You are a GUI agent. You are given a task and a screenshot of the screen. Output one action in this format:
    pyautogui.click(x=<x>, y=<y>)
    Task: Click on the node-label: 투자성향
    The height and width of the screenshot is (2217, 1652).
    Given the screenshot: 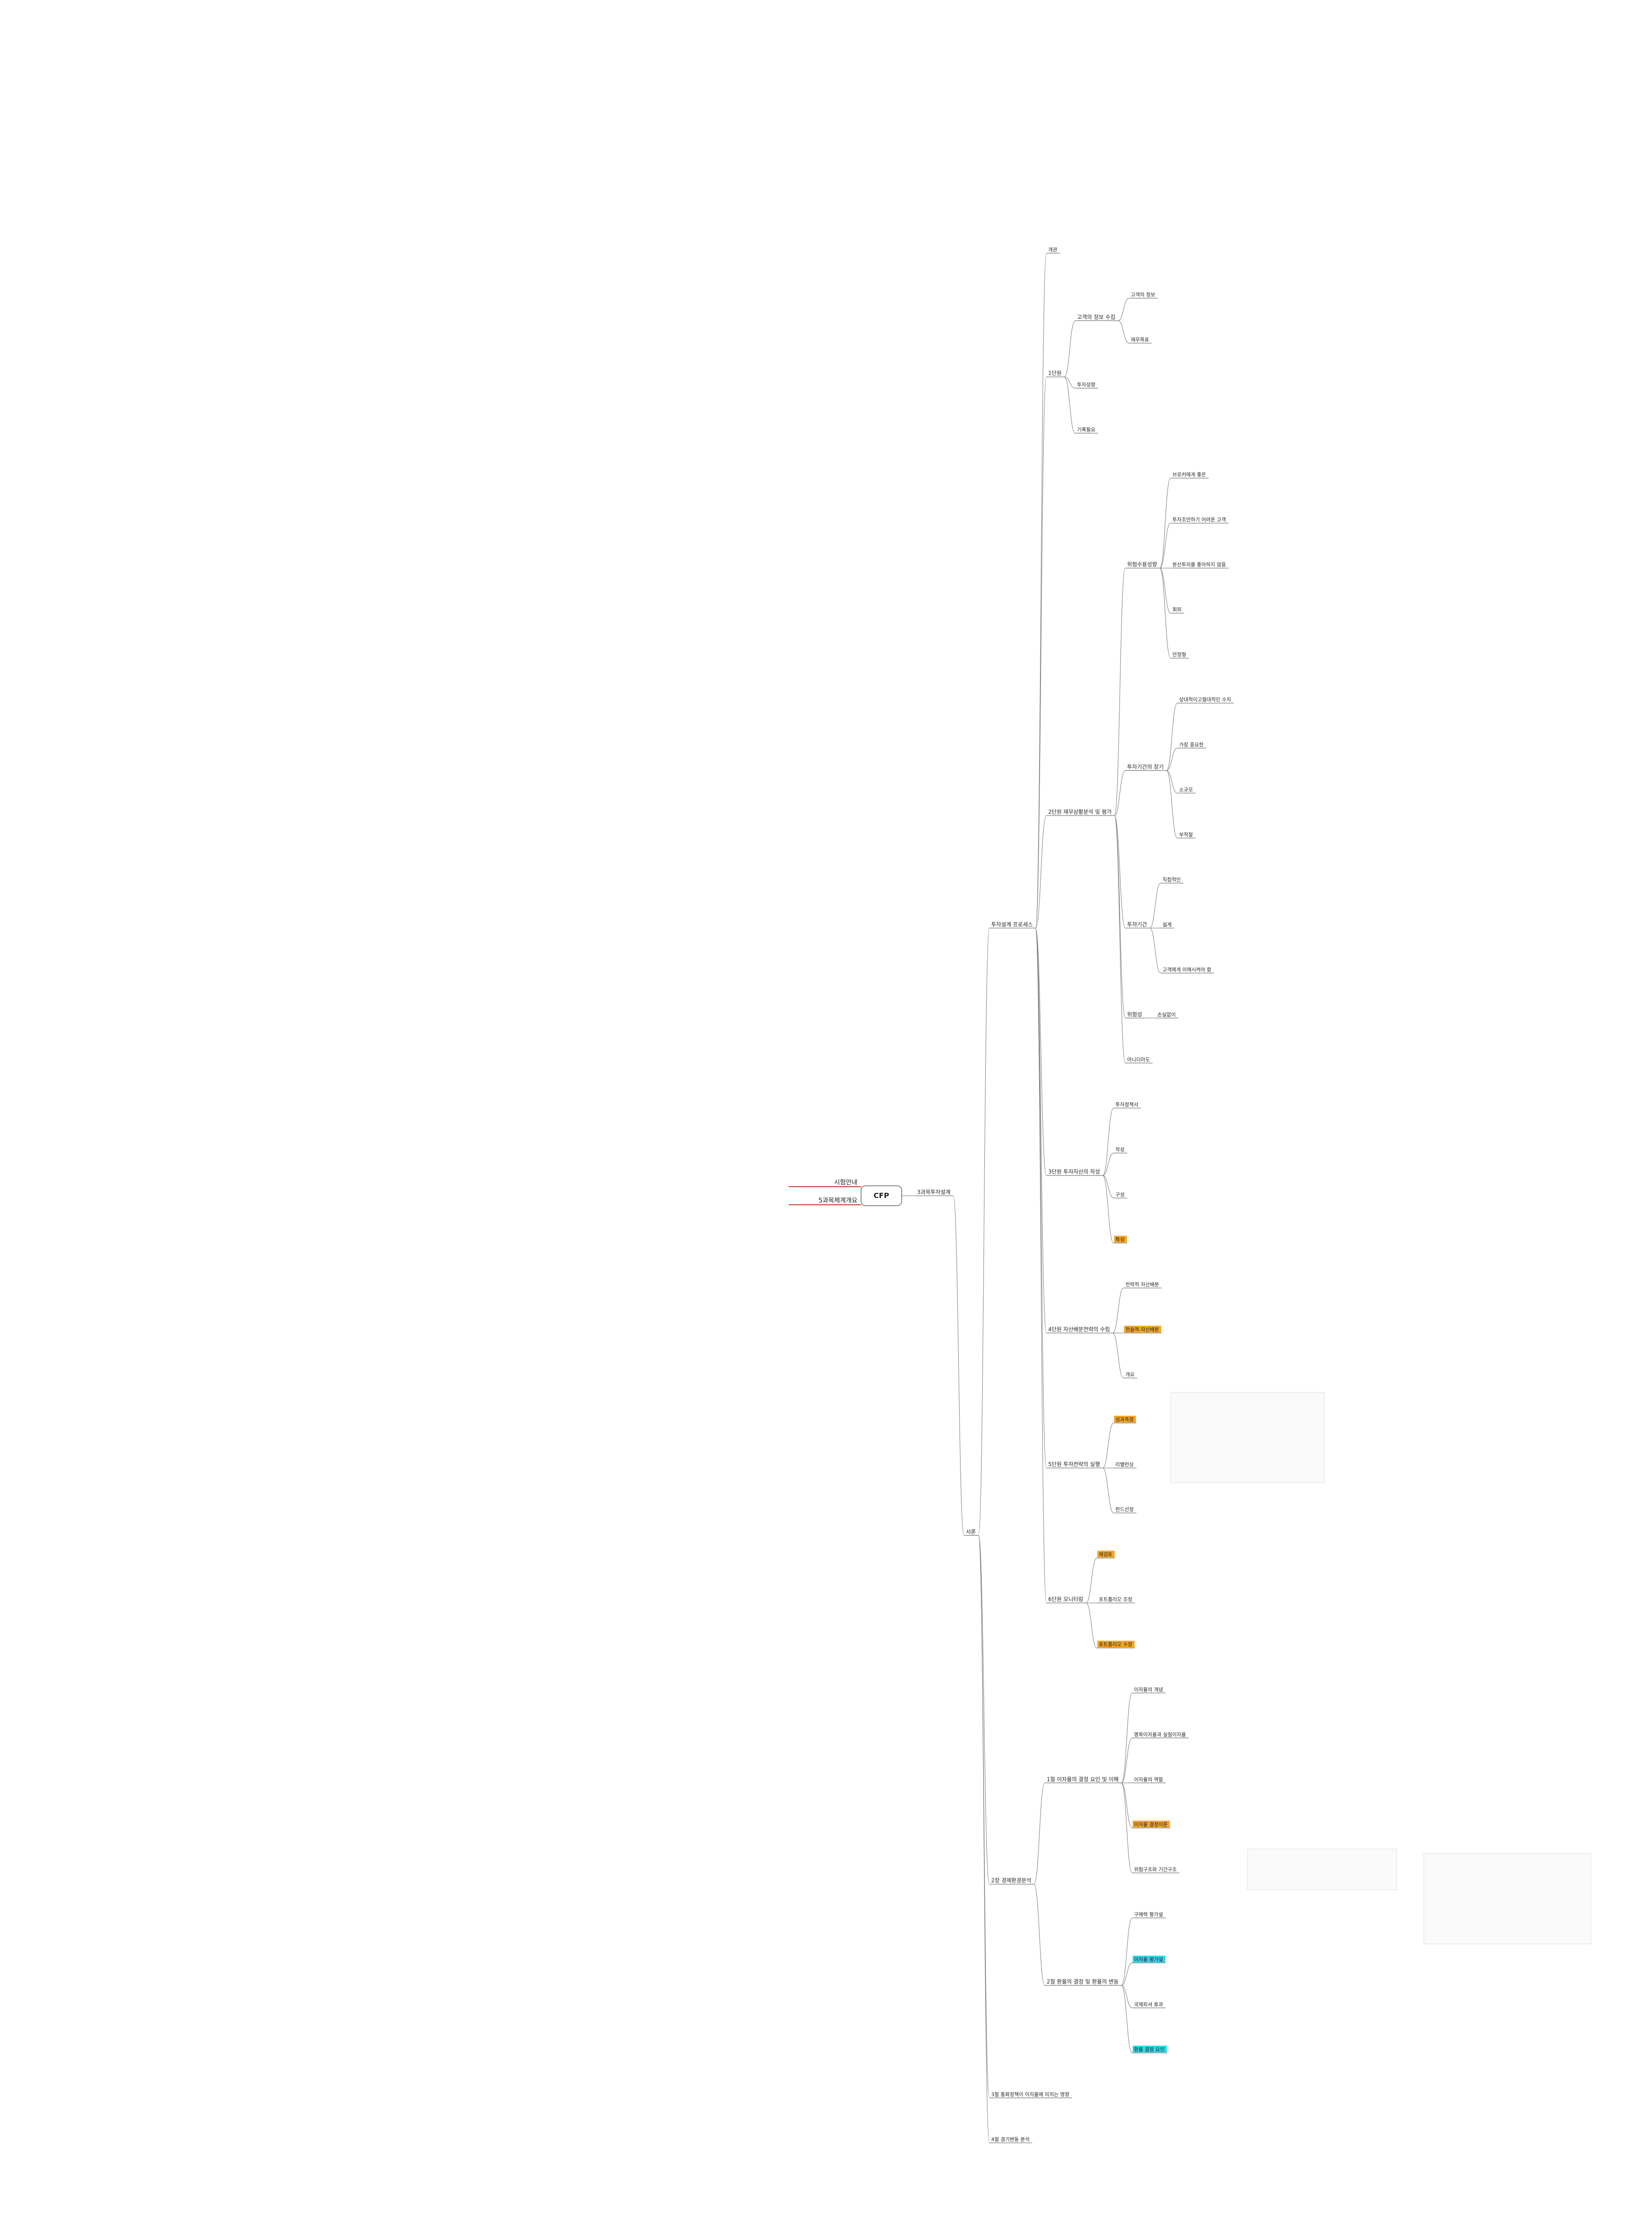 What is the action you would take?
    pyautogui.click(x=1086, y=385)
    